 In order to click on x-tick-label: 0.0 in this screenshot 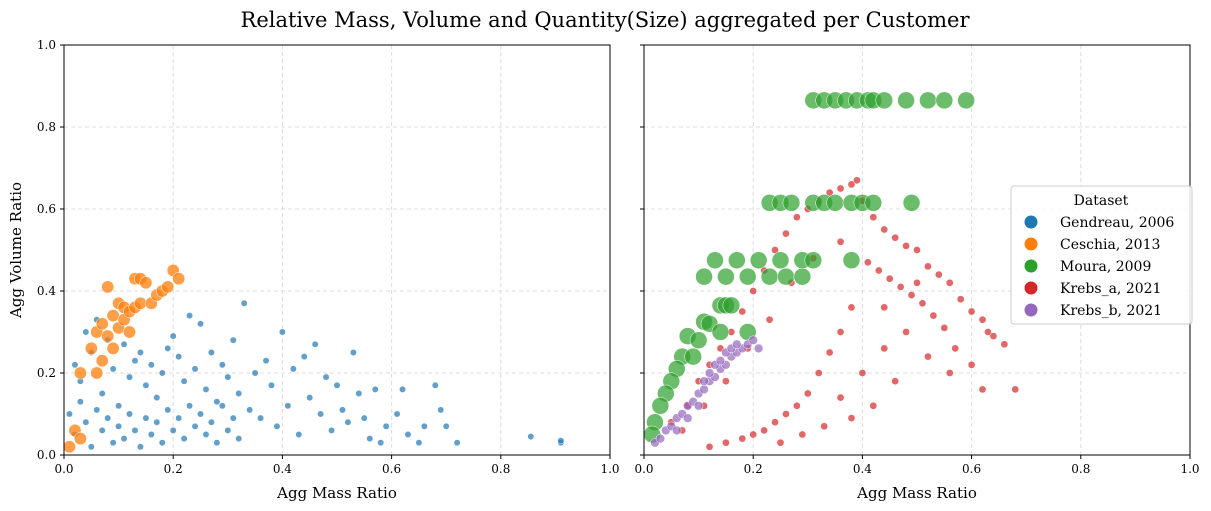, I will do `click(63, 469)`.